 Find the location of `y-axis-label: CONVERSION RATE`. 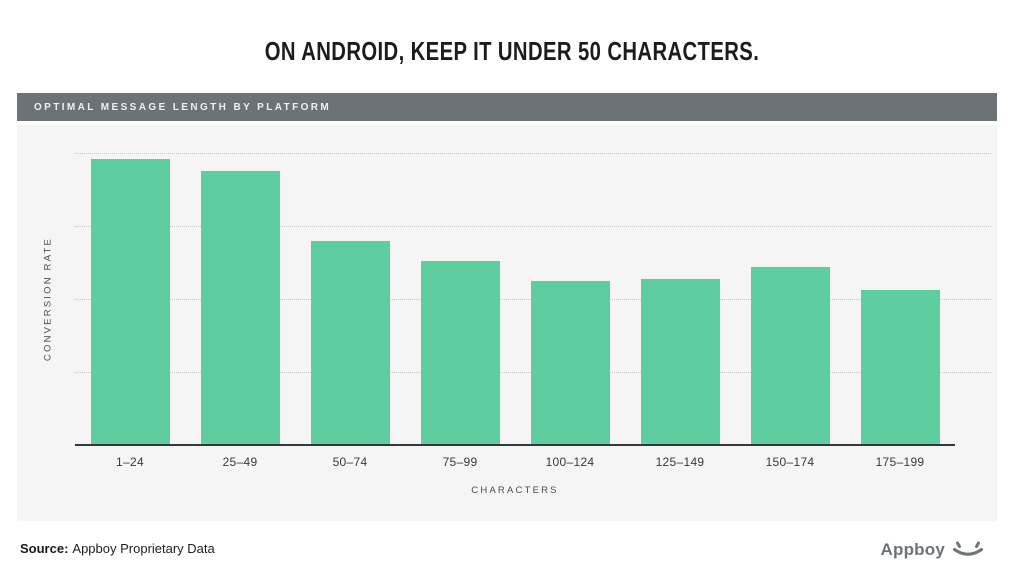

y-axis-label: CONVERSION RATE is located at coordinates (48, 299).